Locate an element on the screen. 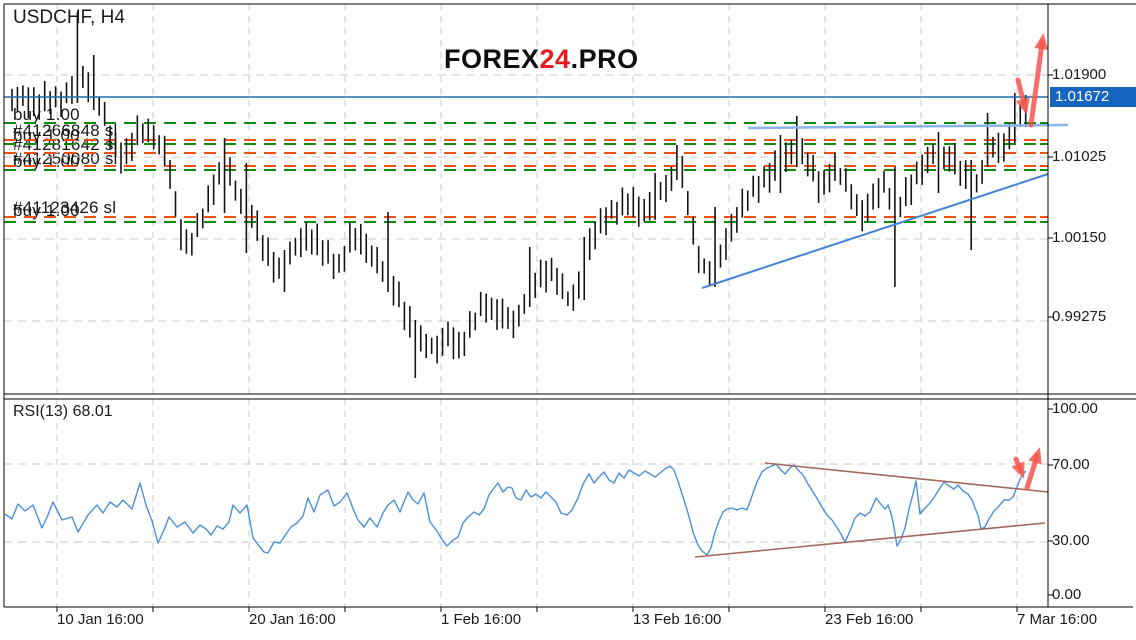  brand-watermark: FOREX24.PRO is located at coordinates (541, 59).